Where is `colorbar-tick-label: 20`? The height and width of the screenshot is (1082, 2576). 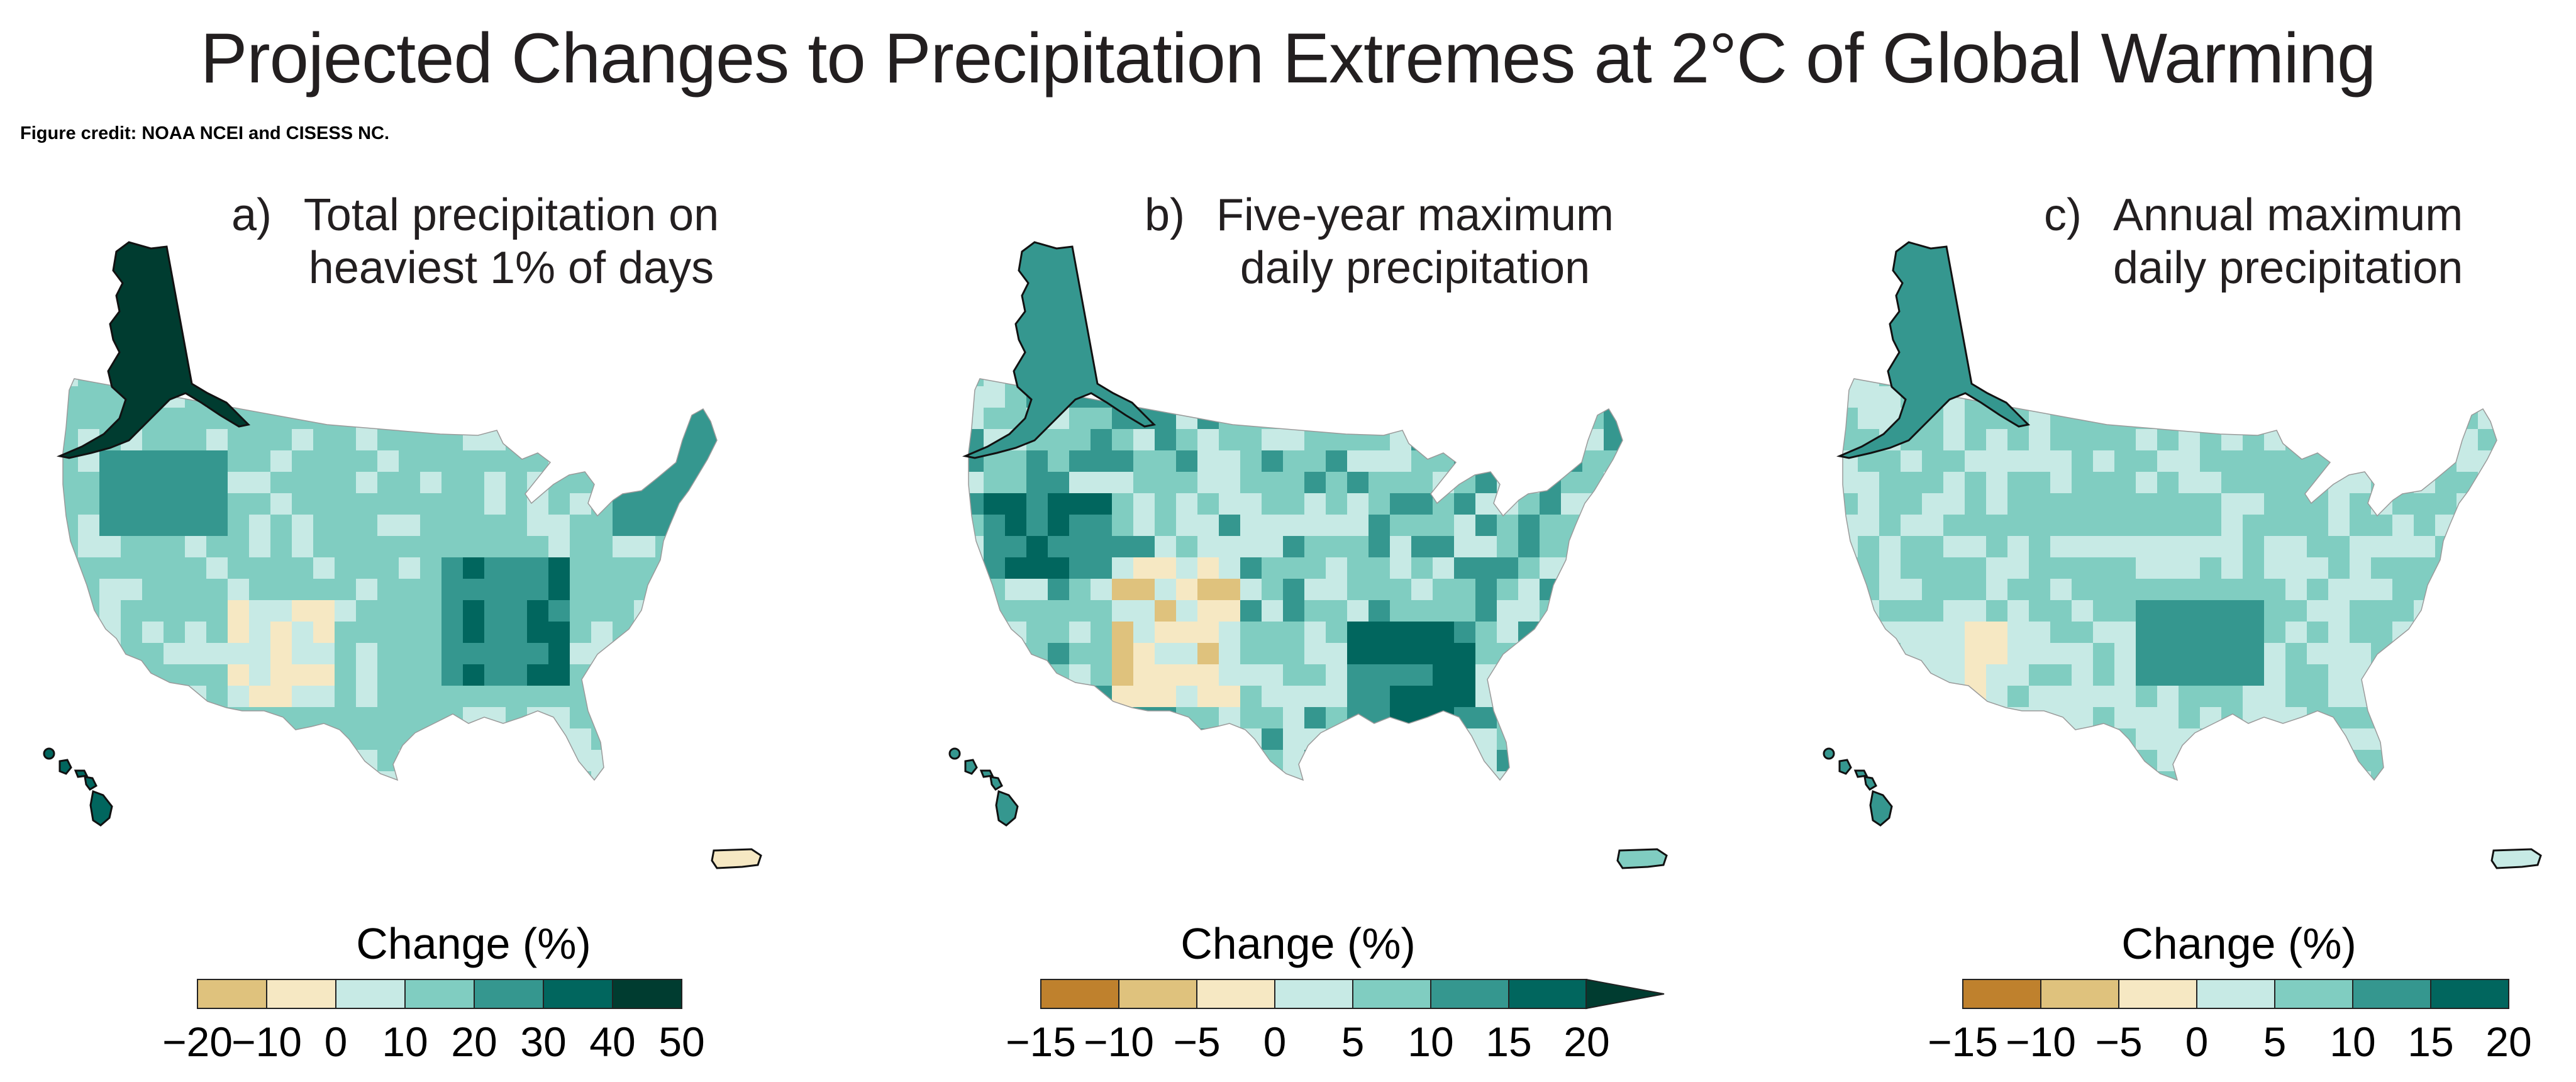
colorbar-tick-label: 20 is located at coordinates (2508, 1041).